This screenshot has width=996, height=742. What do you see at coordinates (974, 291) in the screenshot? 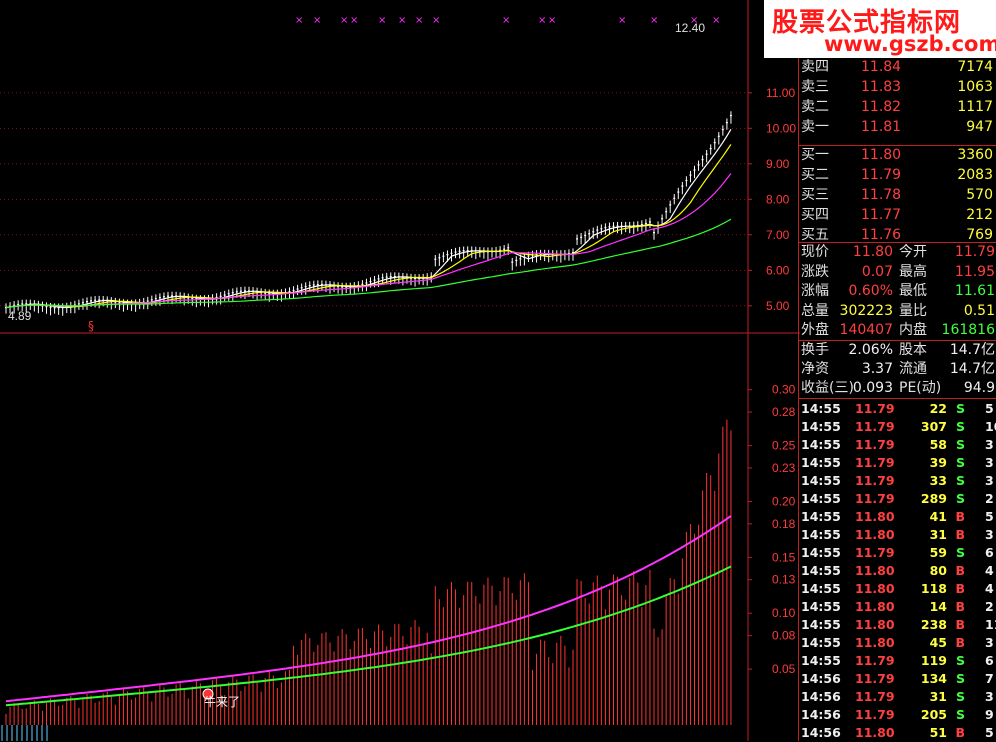
I see `stat-value: 11.61` at bounding box center [974, 291].